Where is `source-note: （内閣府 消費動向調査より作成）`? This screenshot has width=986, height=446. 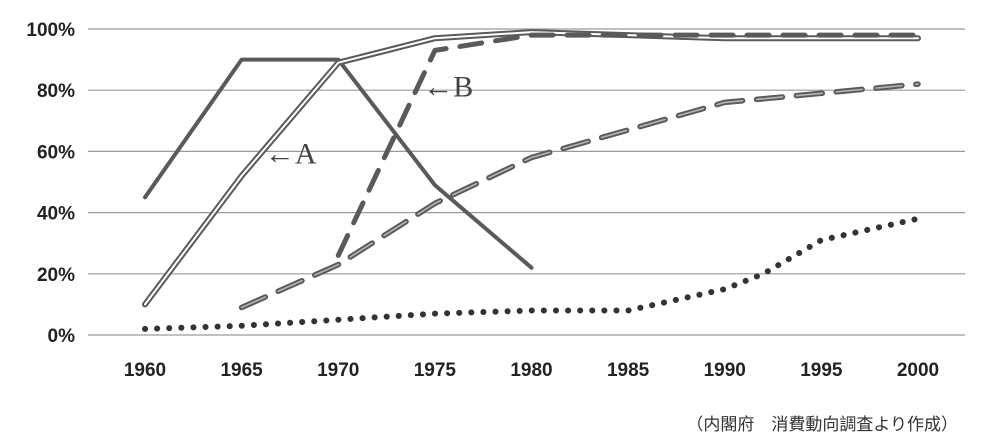
source-note: （内閣府 消費動向調査より作成） is located at coordinates (822, 425).